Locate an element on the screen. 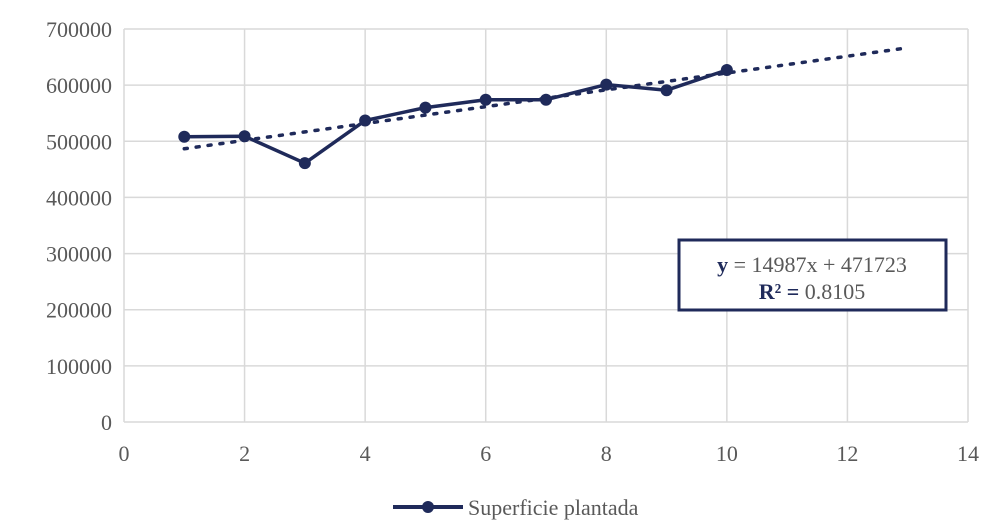 Image resolution: width=988 pixels, height=528 pixels. trendline-equation-box: y = 14987x + 471723 R² = 0.8105 is located at coordinates (812, 275).